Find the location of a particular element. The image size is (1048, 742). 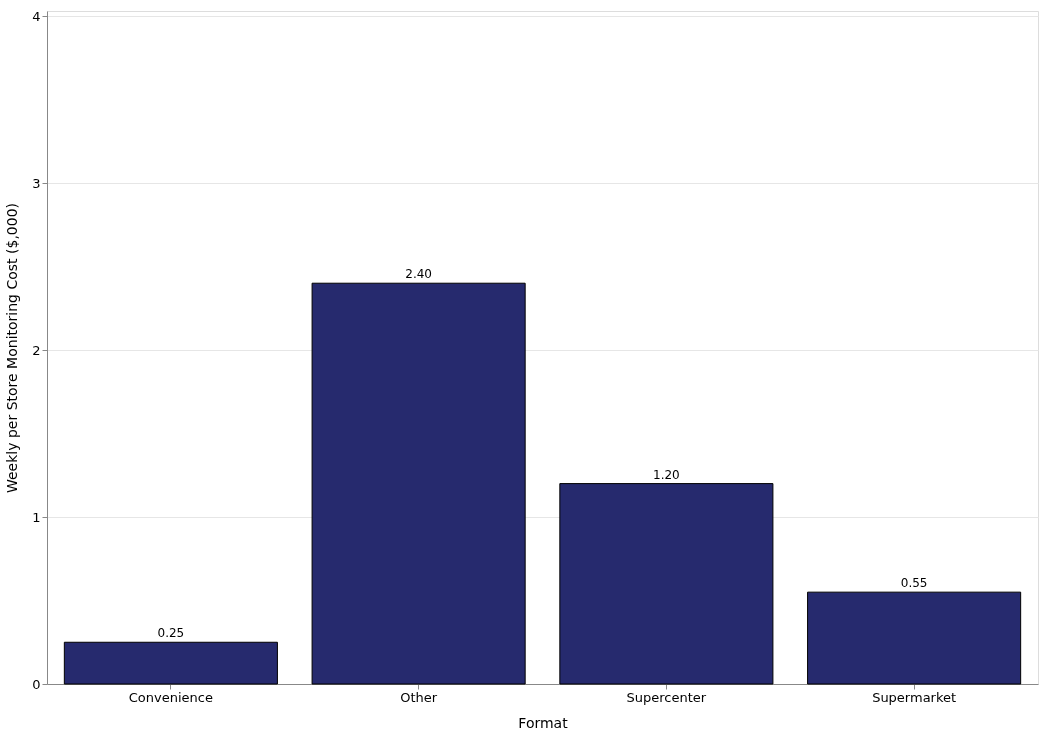

x-tick-label: Other is located at coordinates (419, 697).